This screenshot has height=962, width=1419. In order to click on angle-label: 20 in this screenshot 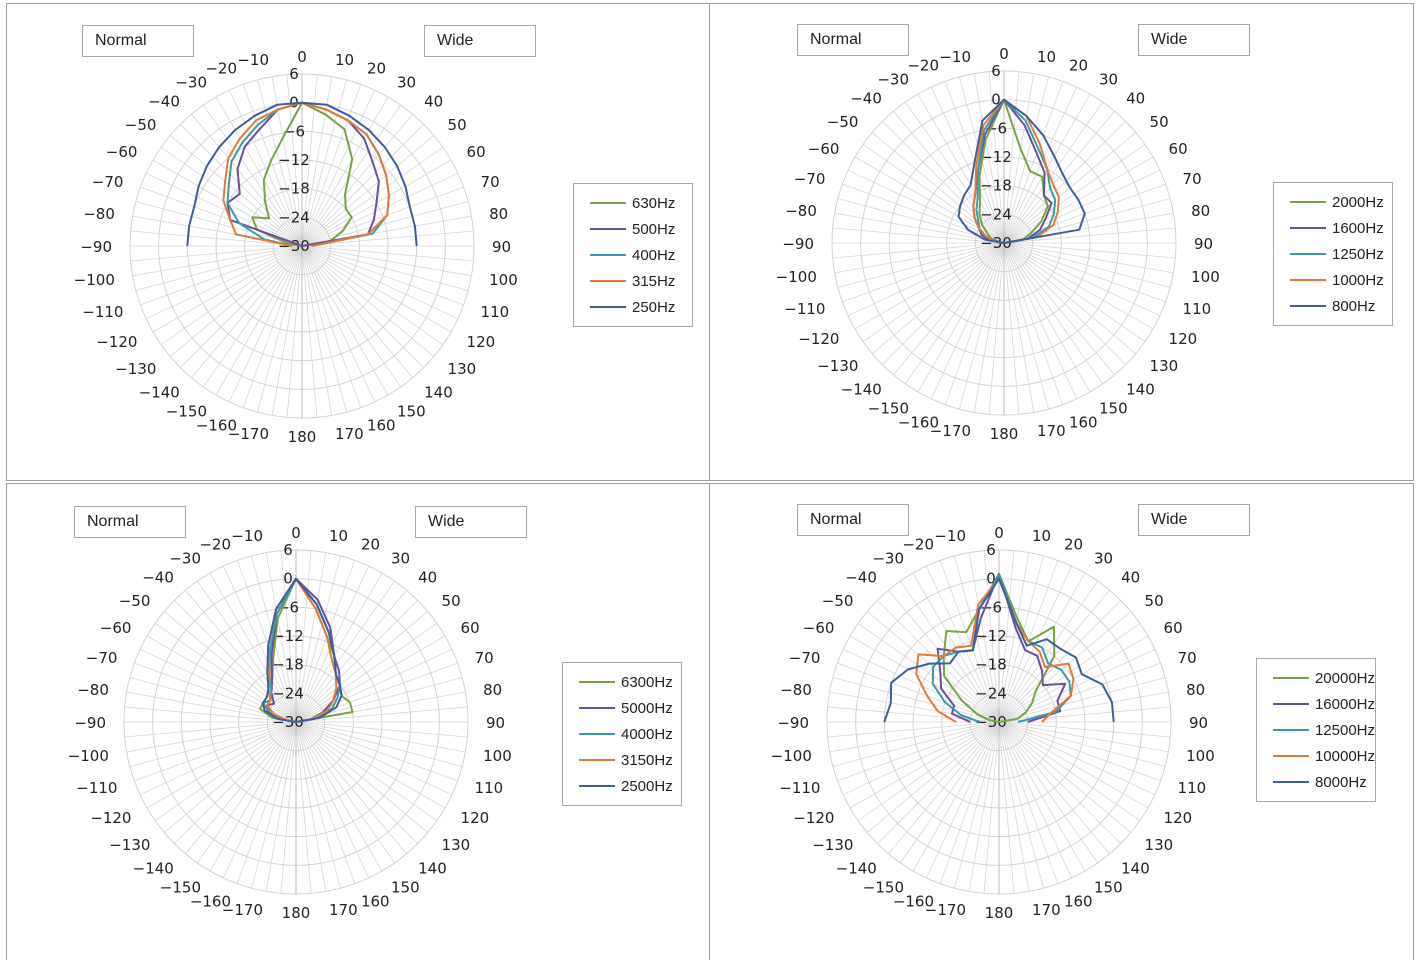, I will do `click(1078, 65)`.